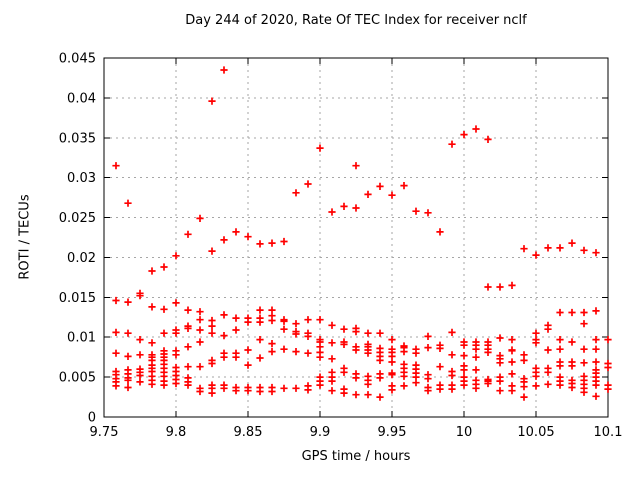 Image resolution: width=640 pixels, height=480 pixels. Describe the element at coordinates (77, 59) in the screenshot. I see `y-tick-label: 0.045` at that location.